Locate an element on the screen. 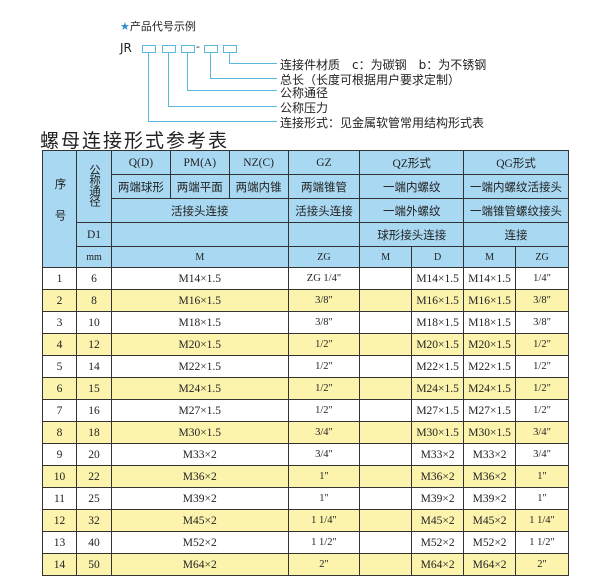  table-cell: 32 is located at coordinates (93, 520).